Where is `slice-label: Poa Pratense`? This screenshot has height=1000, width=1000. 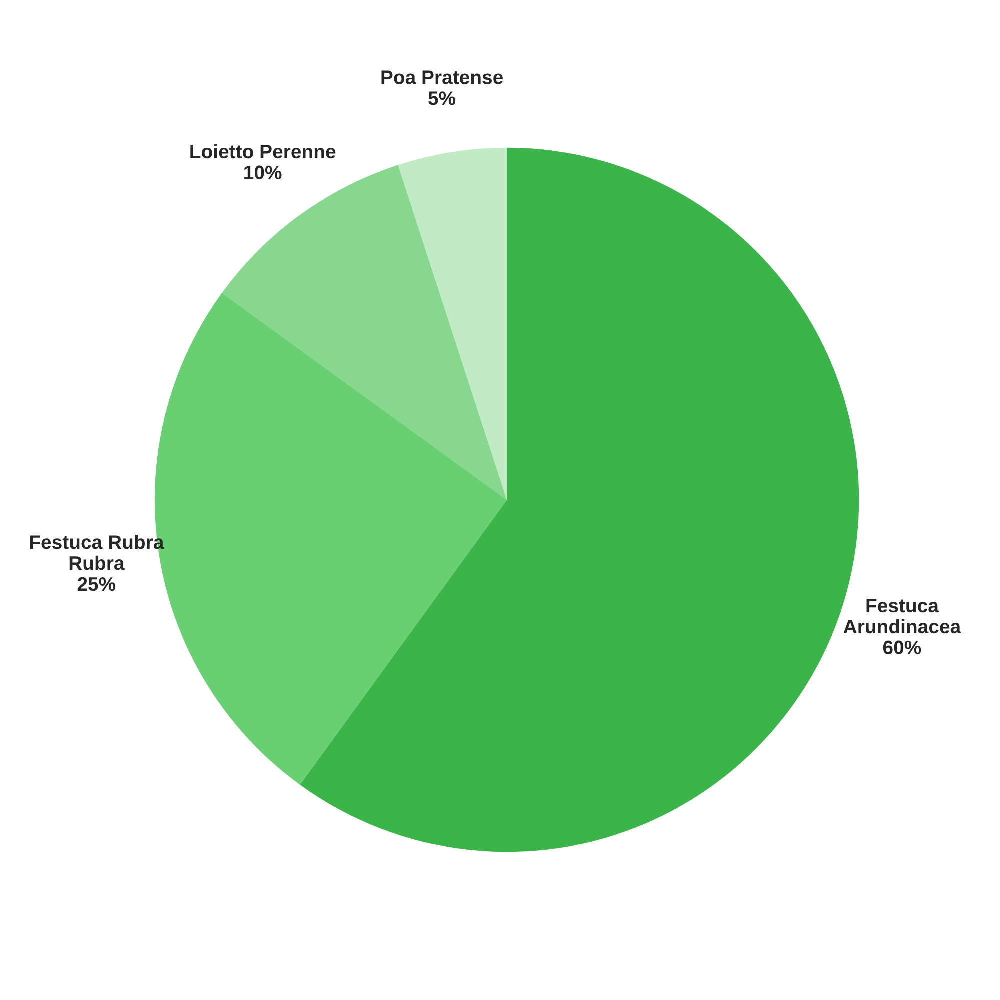
slice-label: Poa Pratense is located at coordinates (442, 77).